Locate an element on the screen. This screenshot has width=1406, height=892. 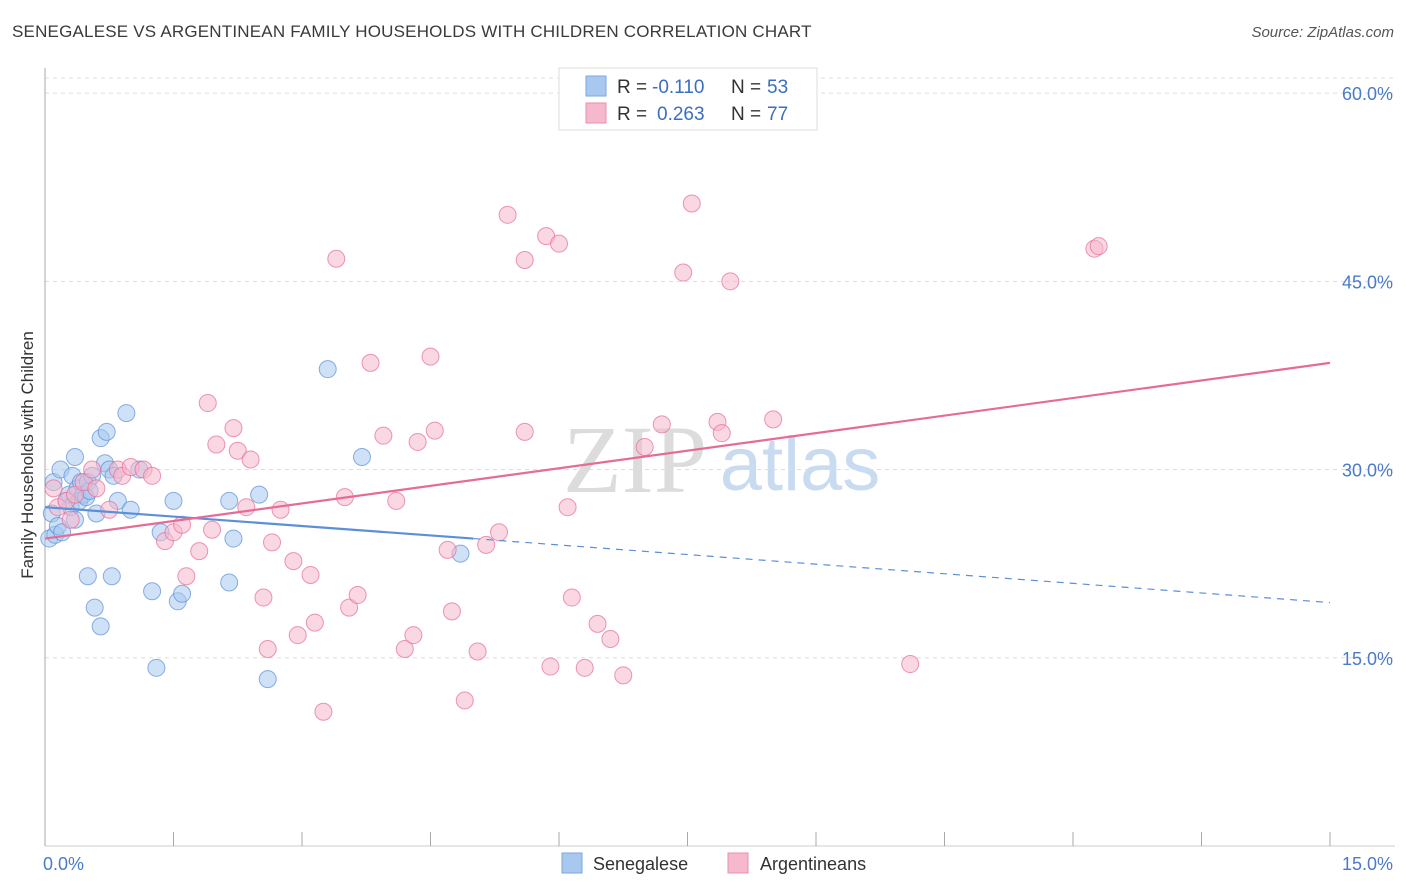
legend-r-value-2: 0.263 is located at coordinates (681, 114).